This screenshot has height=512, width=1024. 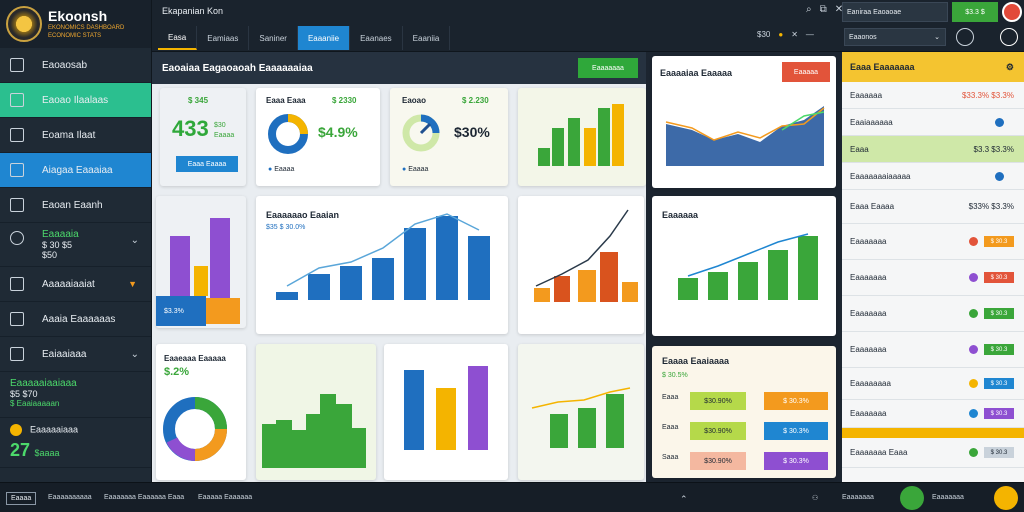 I want to click on block-line: $ Eaaiaaaaan, so click(x=35, y=403).